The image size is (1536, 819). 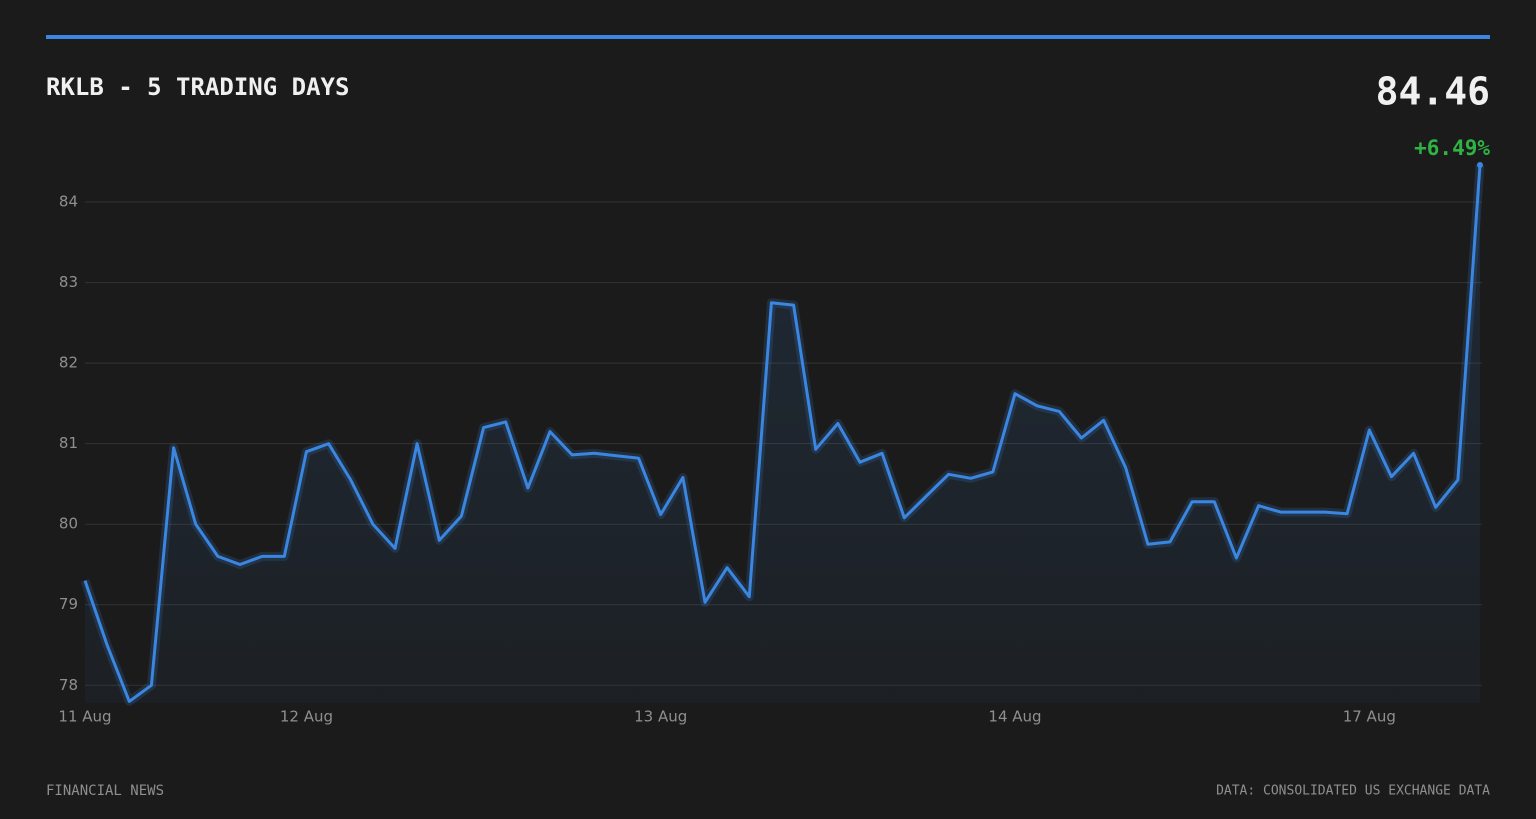 What do you see at coordinates (84, 717) in the screenshot?
I see `x-tick-label: 11 Aug` at bounding box center [84, 717].